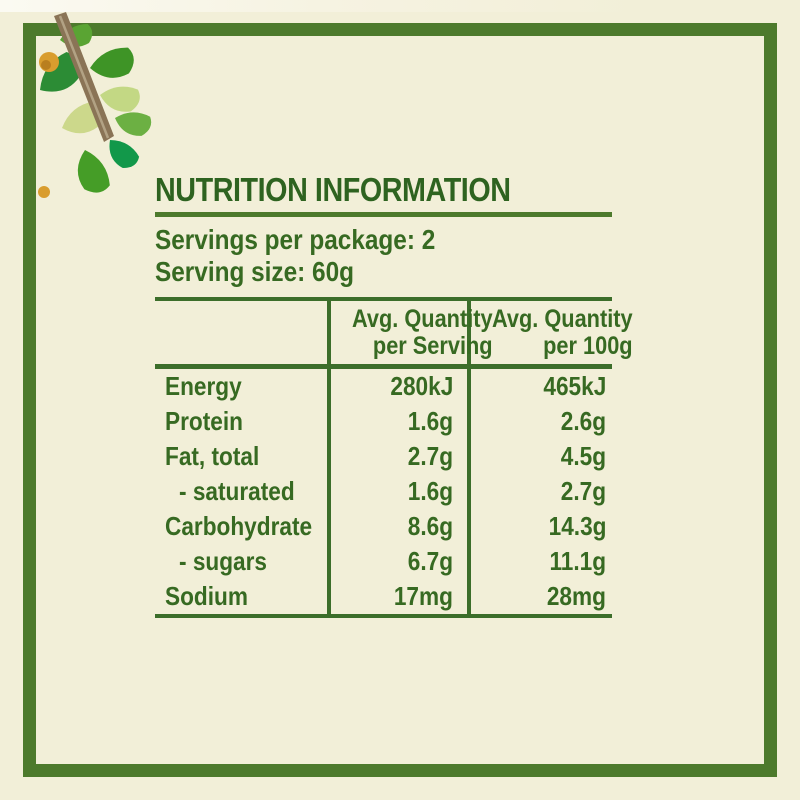  I want to click on row-label: Energy, so click(203, 386).